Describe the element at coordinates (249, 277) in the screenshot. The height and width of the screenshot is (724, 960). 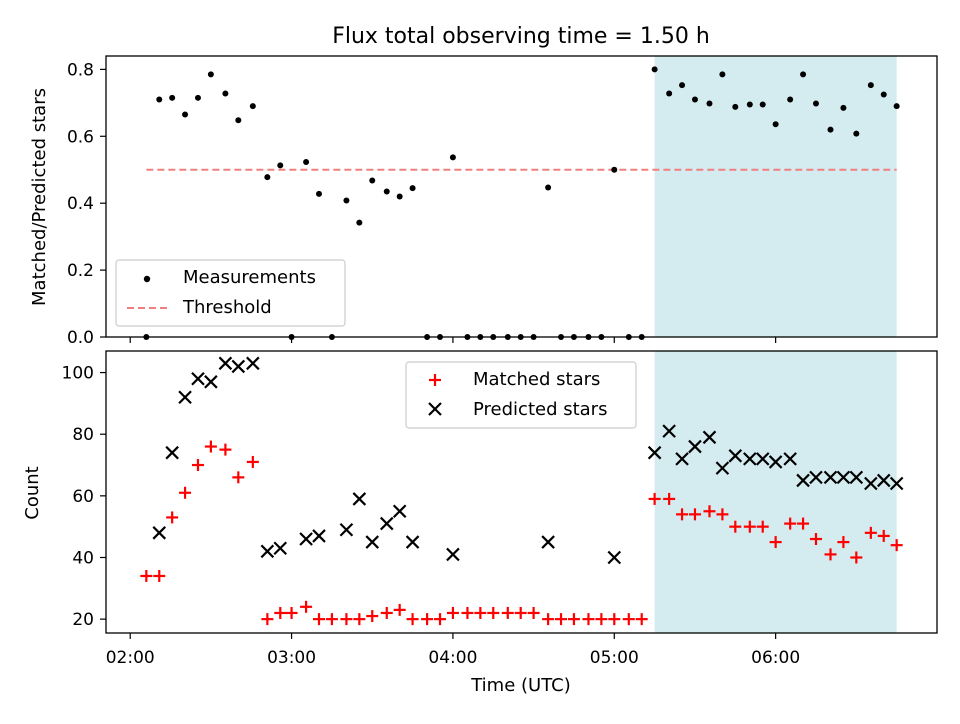
I see `legend-measurements-label: Measurements` at that location.